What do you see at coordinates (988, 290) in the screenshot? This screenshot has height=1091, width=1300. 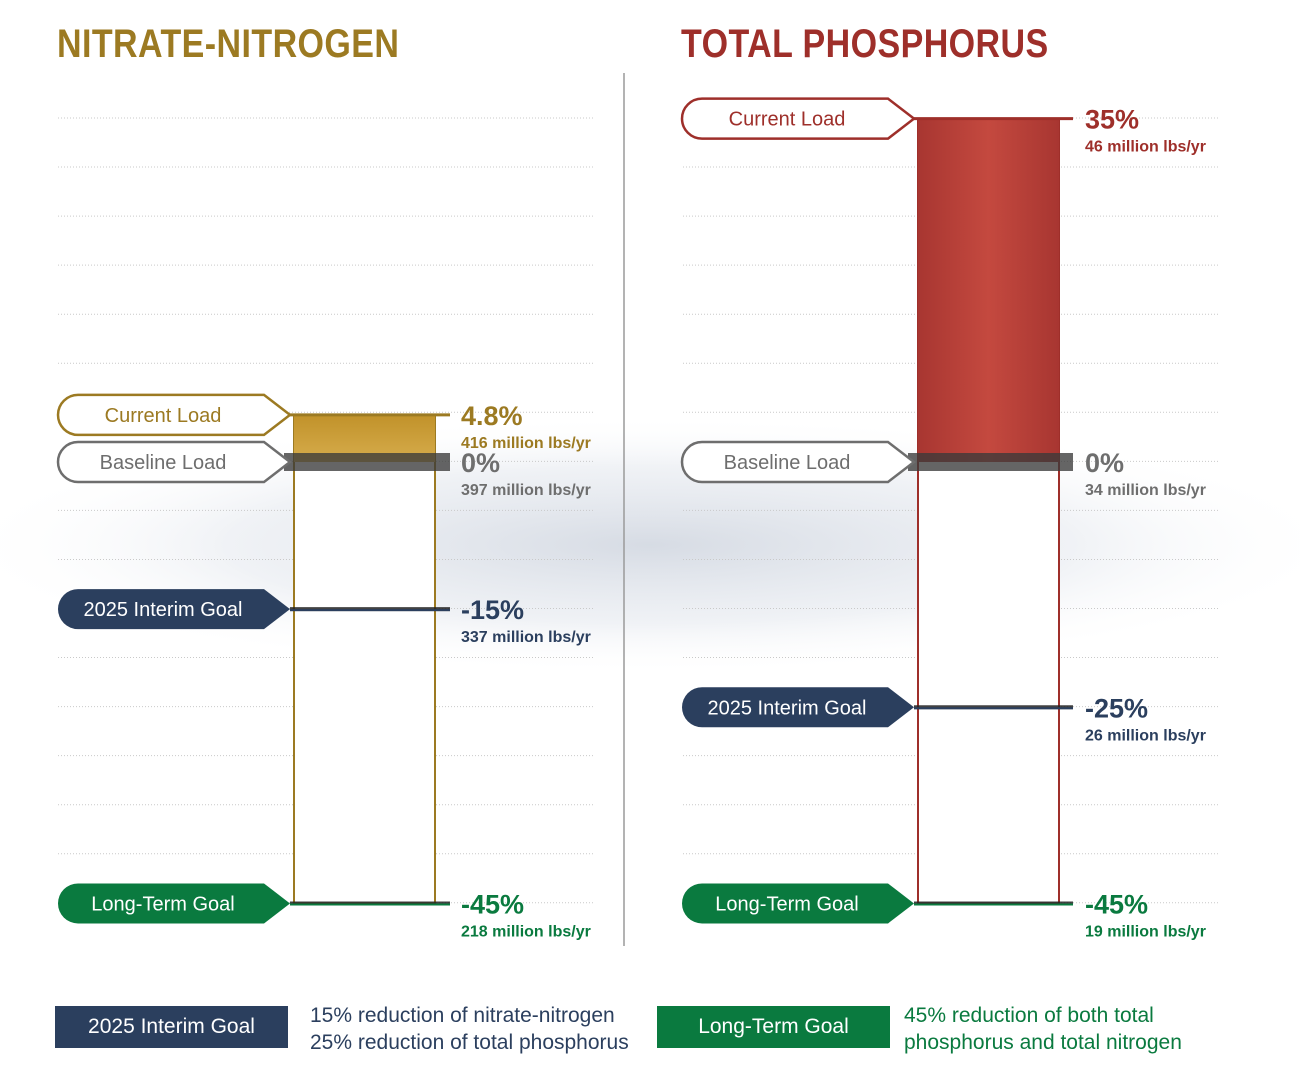 I see `current-load-bar` at bounding box center [988, 290].